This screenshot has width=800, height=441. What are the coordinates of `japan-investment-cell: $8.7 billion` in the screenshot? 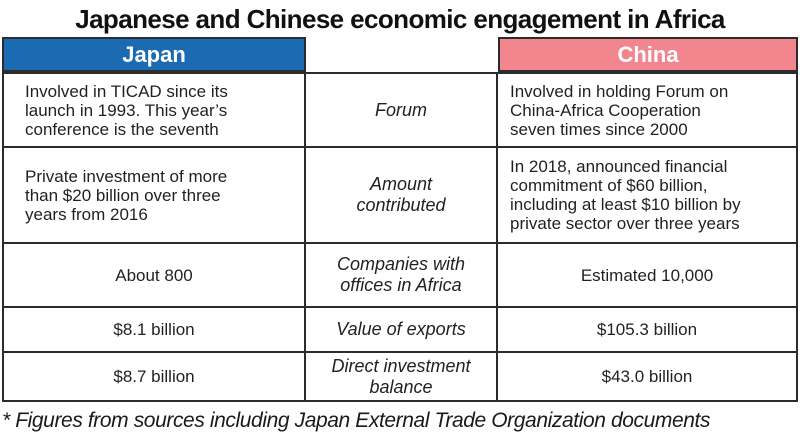 It's located at (154, 376).